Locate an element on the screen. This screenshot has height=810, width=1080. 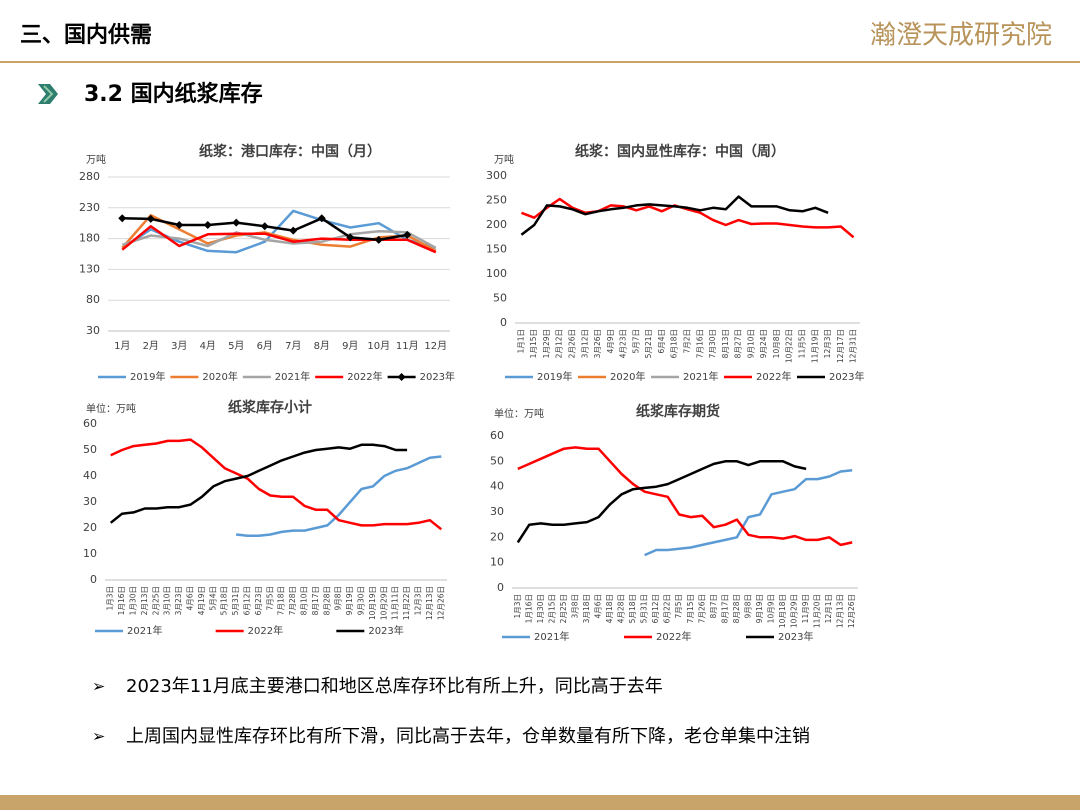
y-tick-label: 60 is located at coordinates (497, 435).